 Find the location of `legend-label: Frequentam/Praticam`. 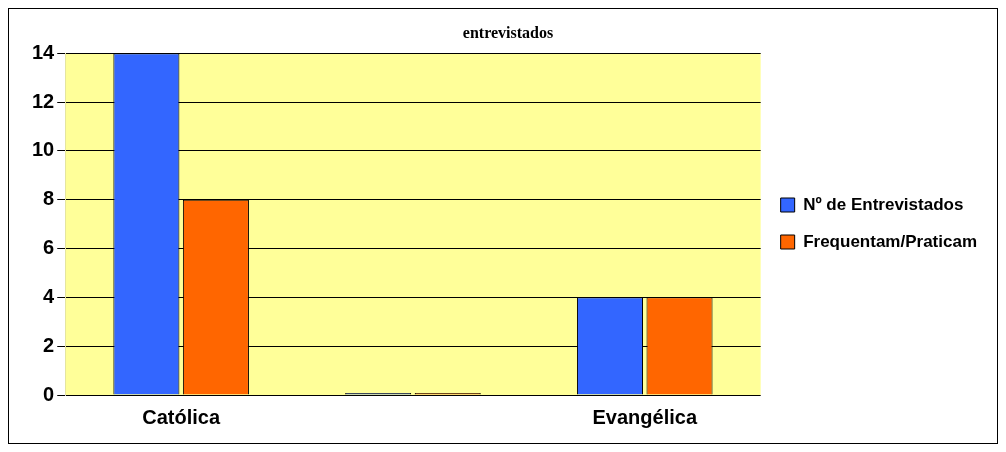

legend-label: Frequentam/Praticam is located at coordinates (890, 241).